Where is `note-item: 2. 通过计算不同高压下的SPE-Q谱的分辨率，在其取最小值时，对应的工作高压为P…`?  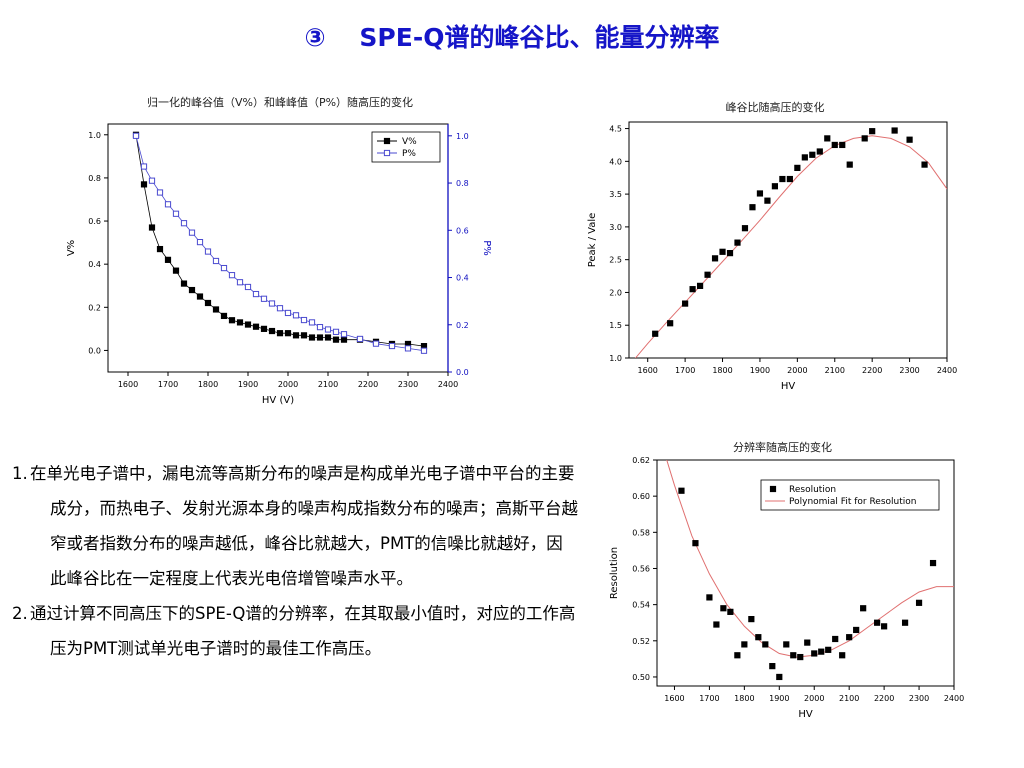 note-item: 2. 通过计算不同高压下的SPE-Q谱的分辨率，在其取最小值时，对应的工作高压为P… is located at coordinates (295, 631).